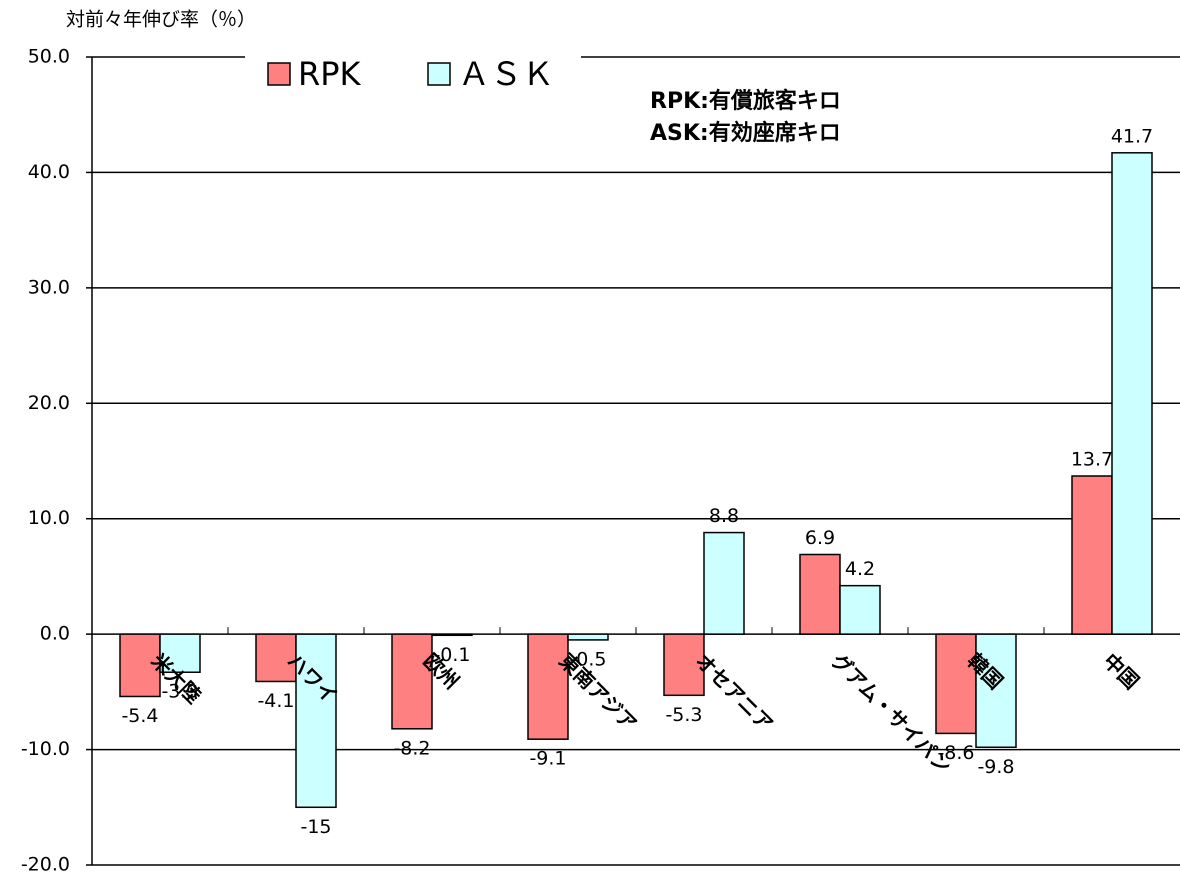 The height and width of the screenshot is (878, 1180). Describe the element at coordinates (1132, 136) in the screenshot. I see `data-label: 41.7` at that location.